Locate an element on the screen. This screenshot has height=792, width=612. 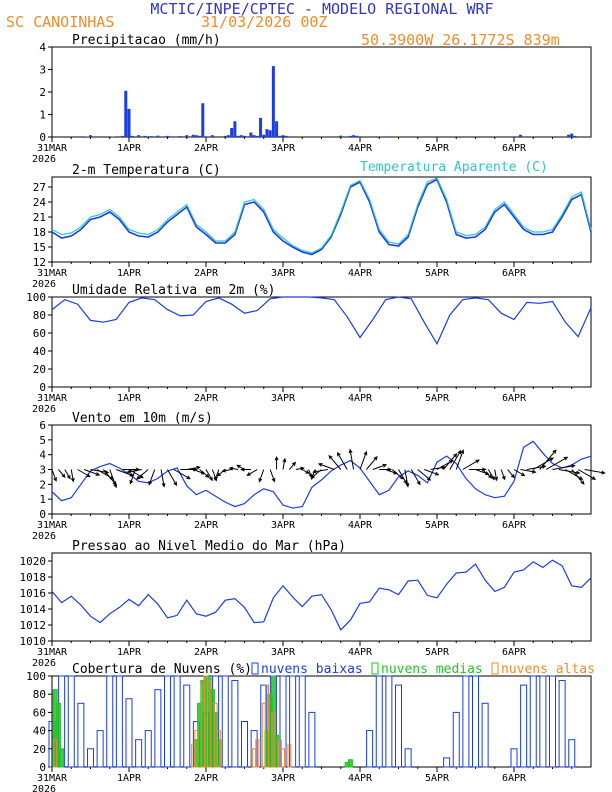
x-tick-label: 3APR is located at coordinates (283, 652).